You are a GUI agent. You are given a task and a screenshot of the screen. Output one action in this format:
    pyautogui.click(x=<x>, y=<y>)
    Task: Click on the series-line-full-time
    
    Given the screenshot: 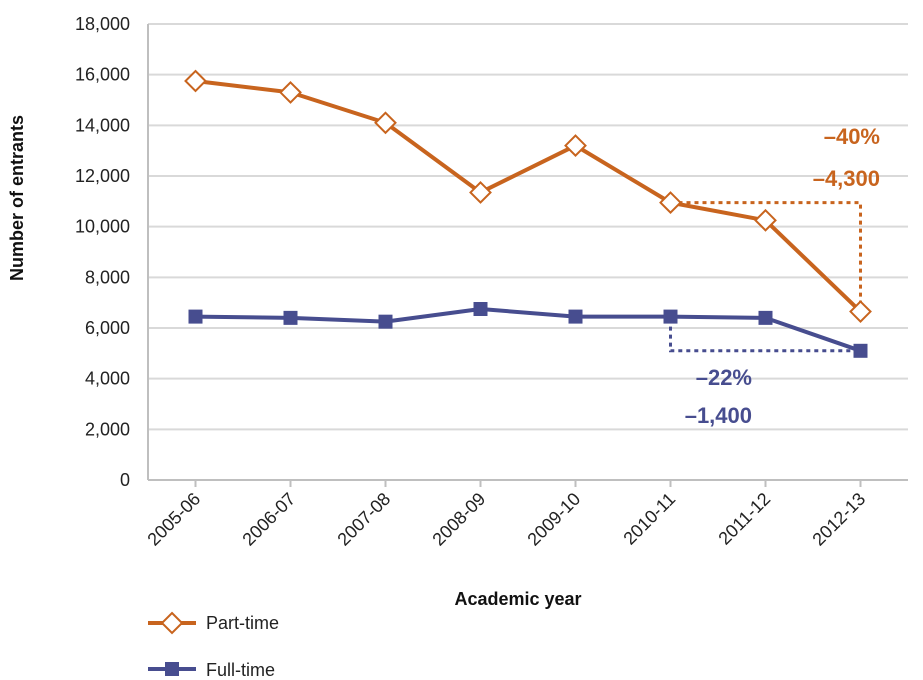 What is the action you would take?
    pyautogui.click(x=528, y=330)
    